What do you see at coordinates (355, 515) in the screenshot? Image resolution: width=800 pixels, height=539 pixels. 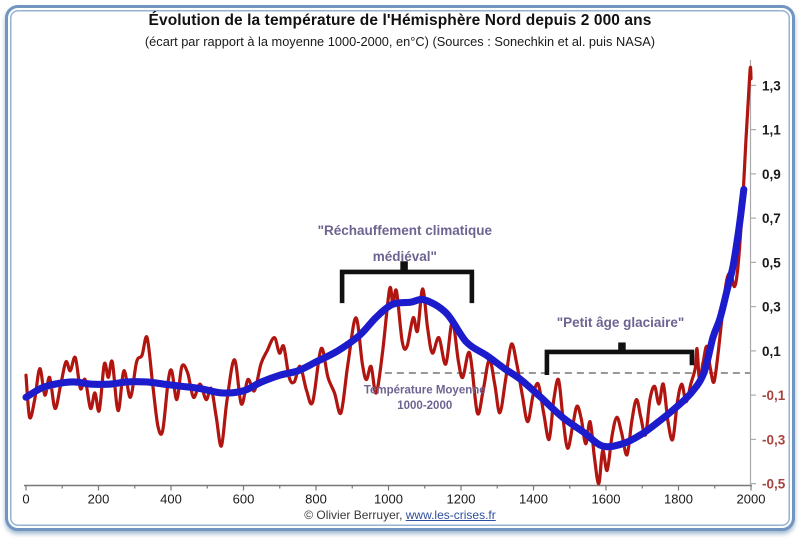 I see `copyright-text: © Olivier Berruyer,` at bounding box center [355, 515].